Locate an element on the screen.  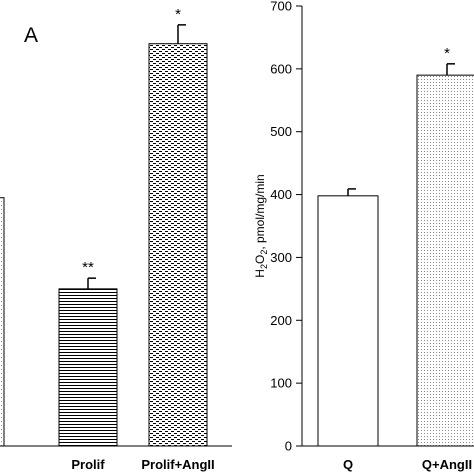
y-axis-label-b: H2O2, pmol/mg/min is located at coordinates (261, 225).